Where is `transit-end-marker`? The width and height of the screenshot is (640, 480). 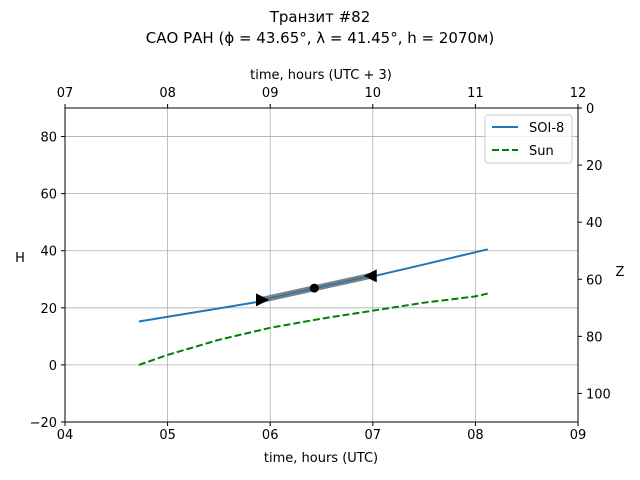
transit-end-marker is located at coordinates (370, 276).